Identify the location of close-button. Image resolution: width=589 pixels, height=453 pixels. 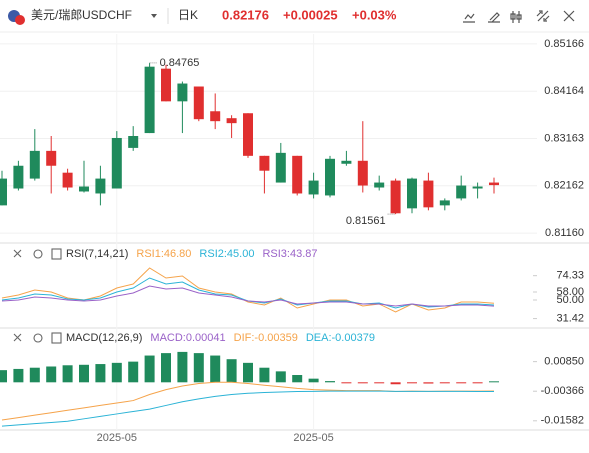
(569, 16).